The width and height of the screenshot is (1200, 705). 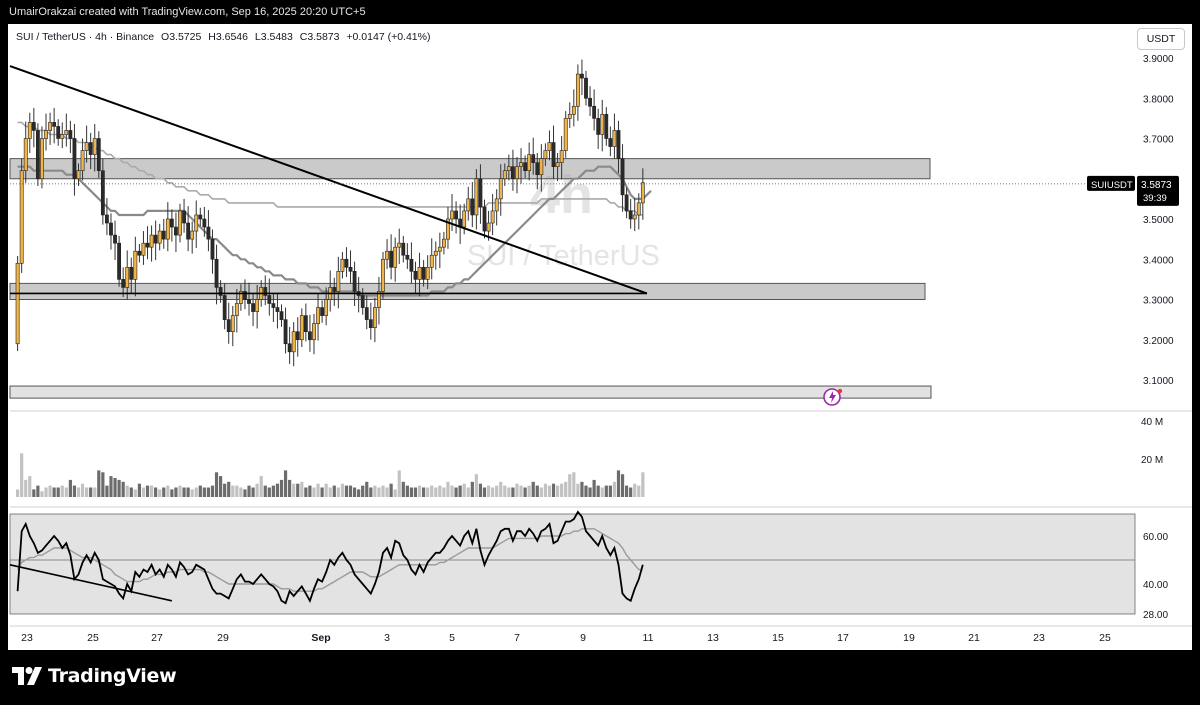 What do you see at coordinates (27, 638) in the screenshot?
I see `time-axis-label: 23` at bounding box center [27, 638].